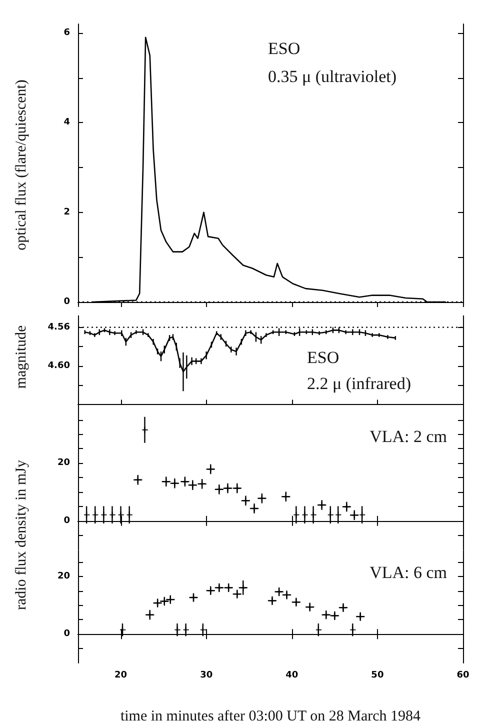 The height and width of the screenshot is (728, 494). Describe the element at coordinates (377, 675) in the screenshot. I see `x-tick-label: 50` at that location.